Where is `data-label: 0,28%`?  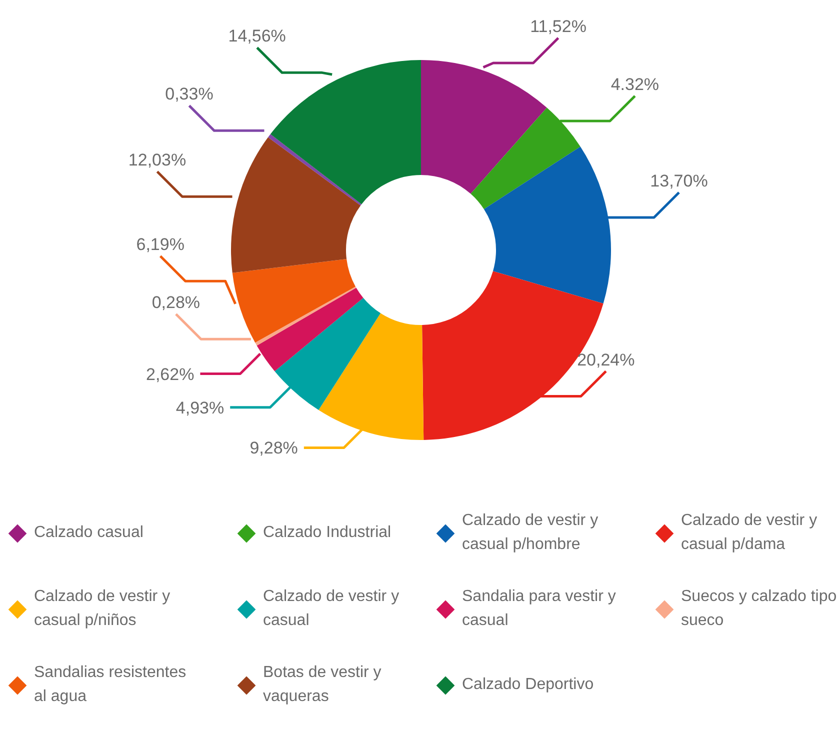 data-label: 0,28% is located at coordinates (176, 302).